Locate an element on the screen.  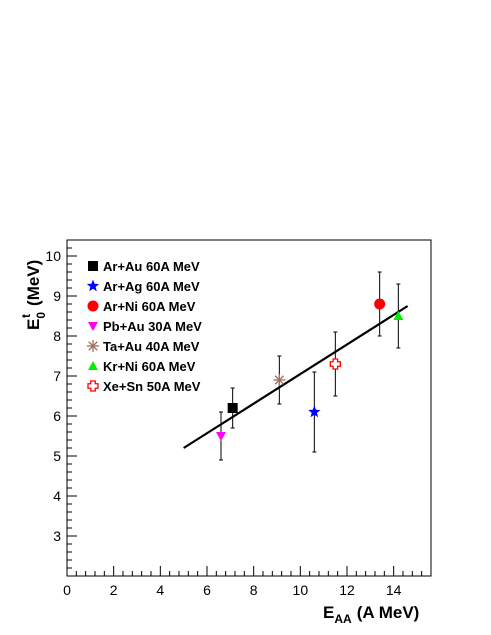
y-tick-label: 5 is located at coordinates (57, 456).